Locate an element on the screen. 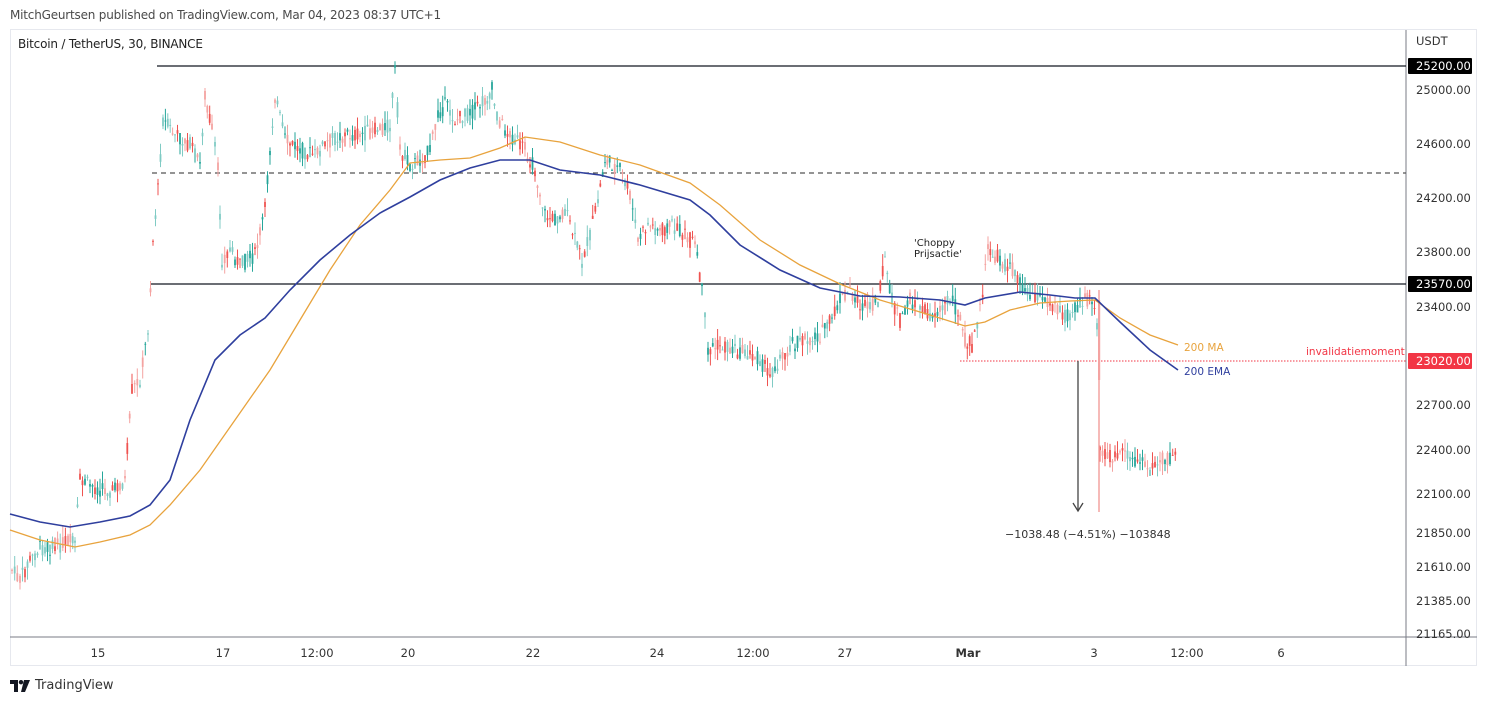 The width and height of the screenshot is (1488, 703). tradingview-logo-icon is located at coordinates (20, 685).